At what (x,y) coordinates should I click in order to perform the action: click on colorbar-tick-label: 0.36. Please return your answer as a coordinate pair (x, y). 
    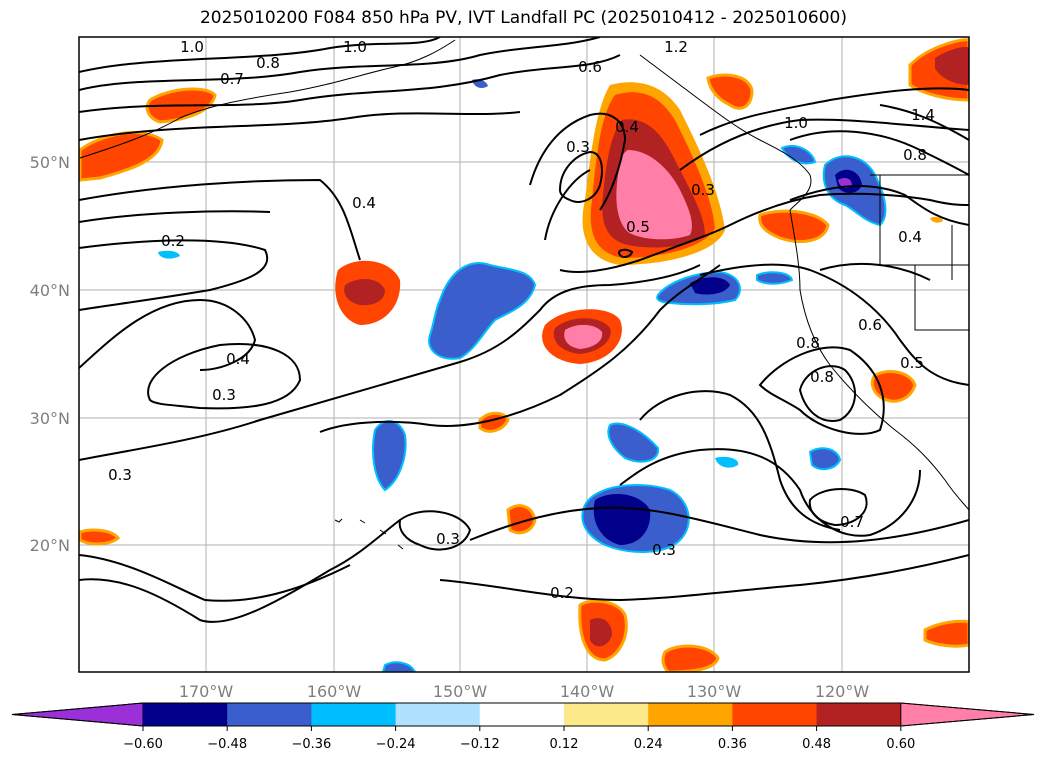
    Looking at the image, I should click on (732, 744).